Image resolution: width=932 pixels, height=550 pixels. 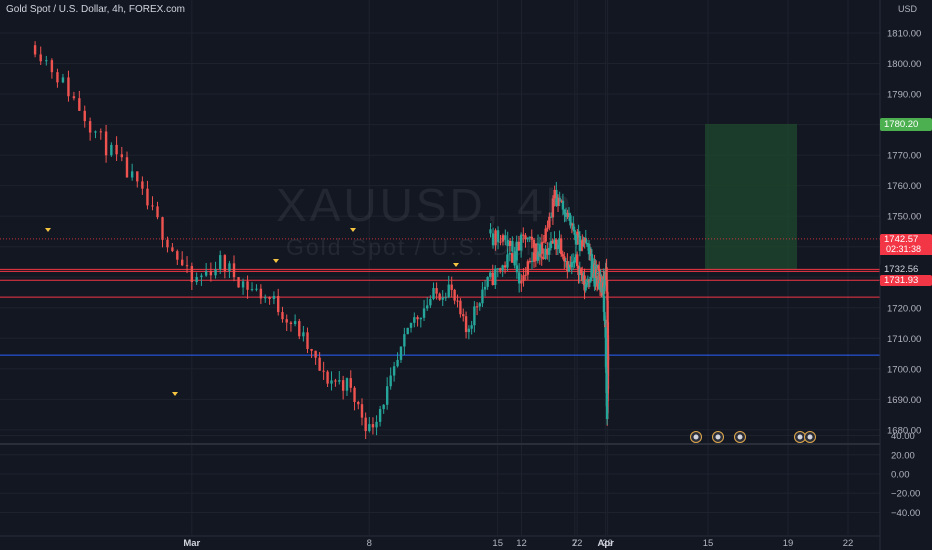 I want to click on description-watermark: Gold Spot / U.S. Dollar, so click(x=425, y=247).